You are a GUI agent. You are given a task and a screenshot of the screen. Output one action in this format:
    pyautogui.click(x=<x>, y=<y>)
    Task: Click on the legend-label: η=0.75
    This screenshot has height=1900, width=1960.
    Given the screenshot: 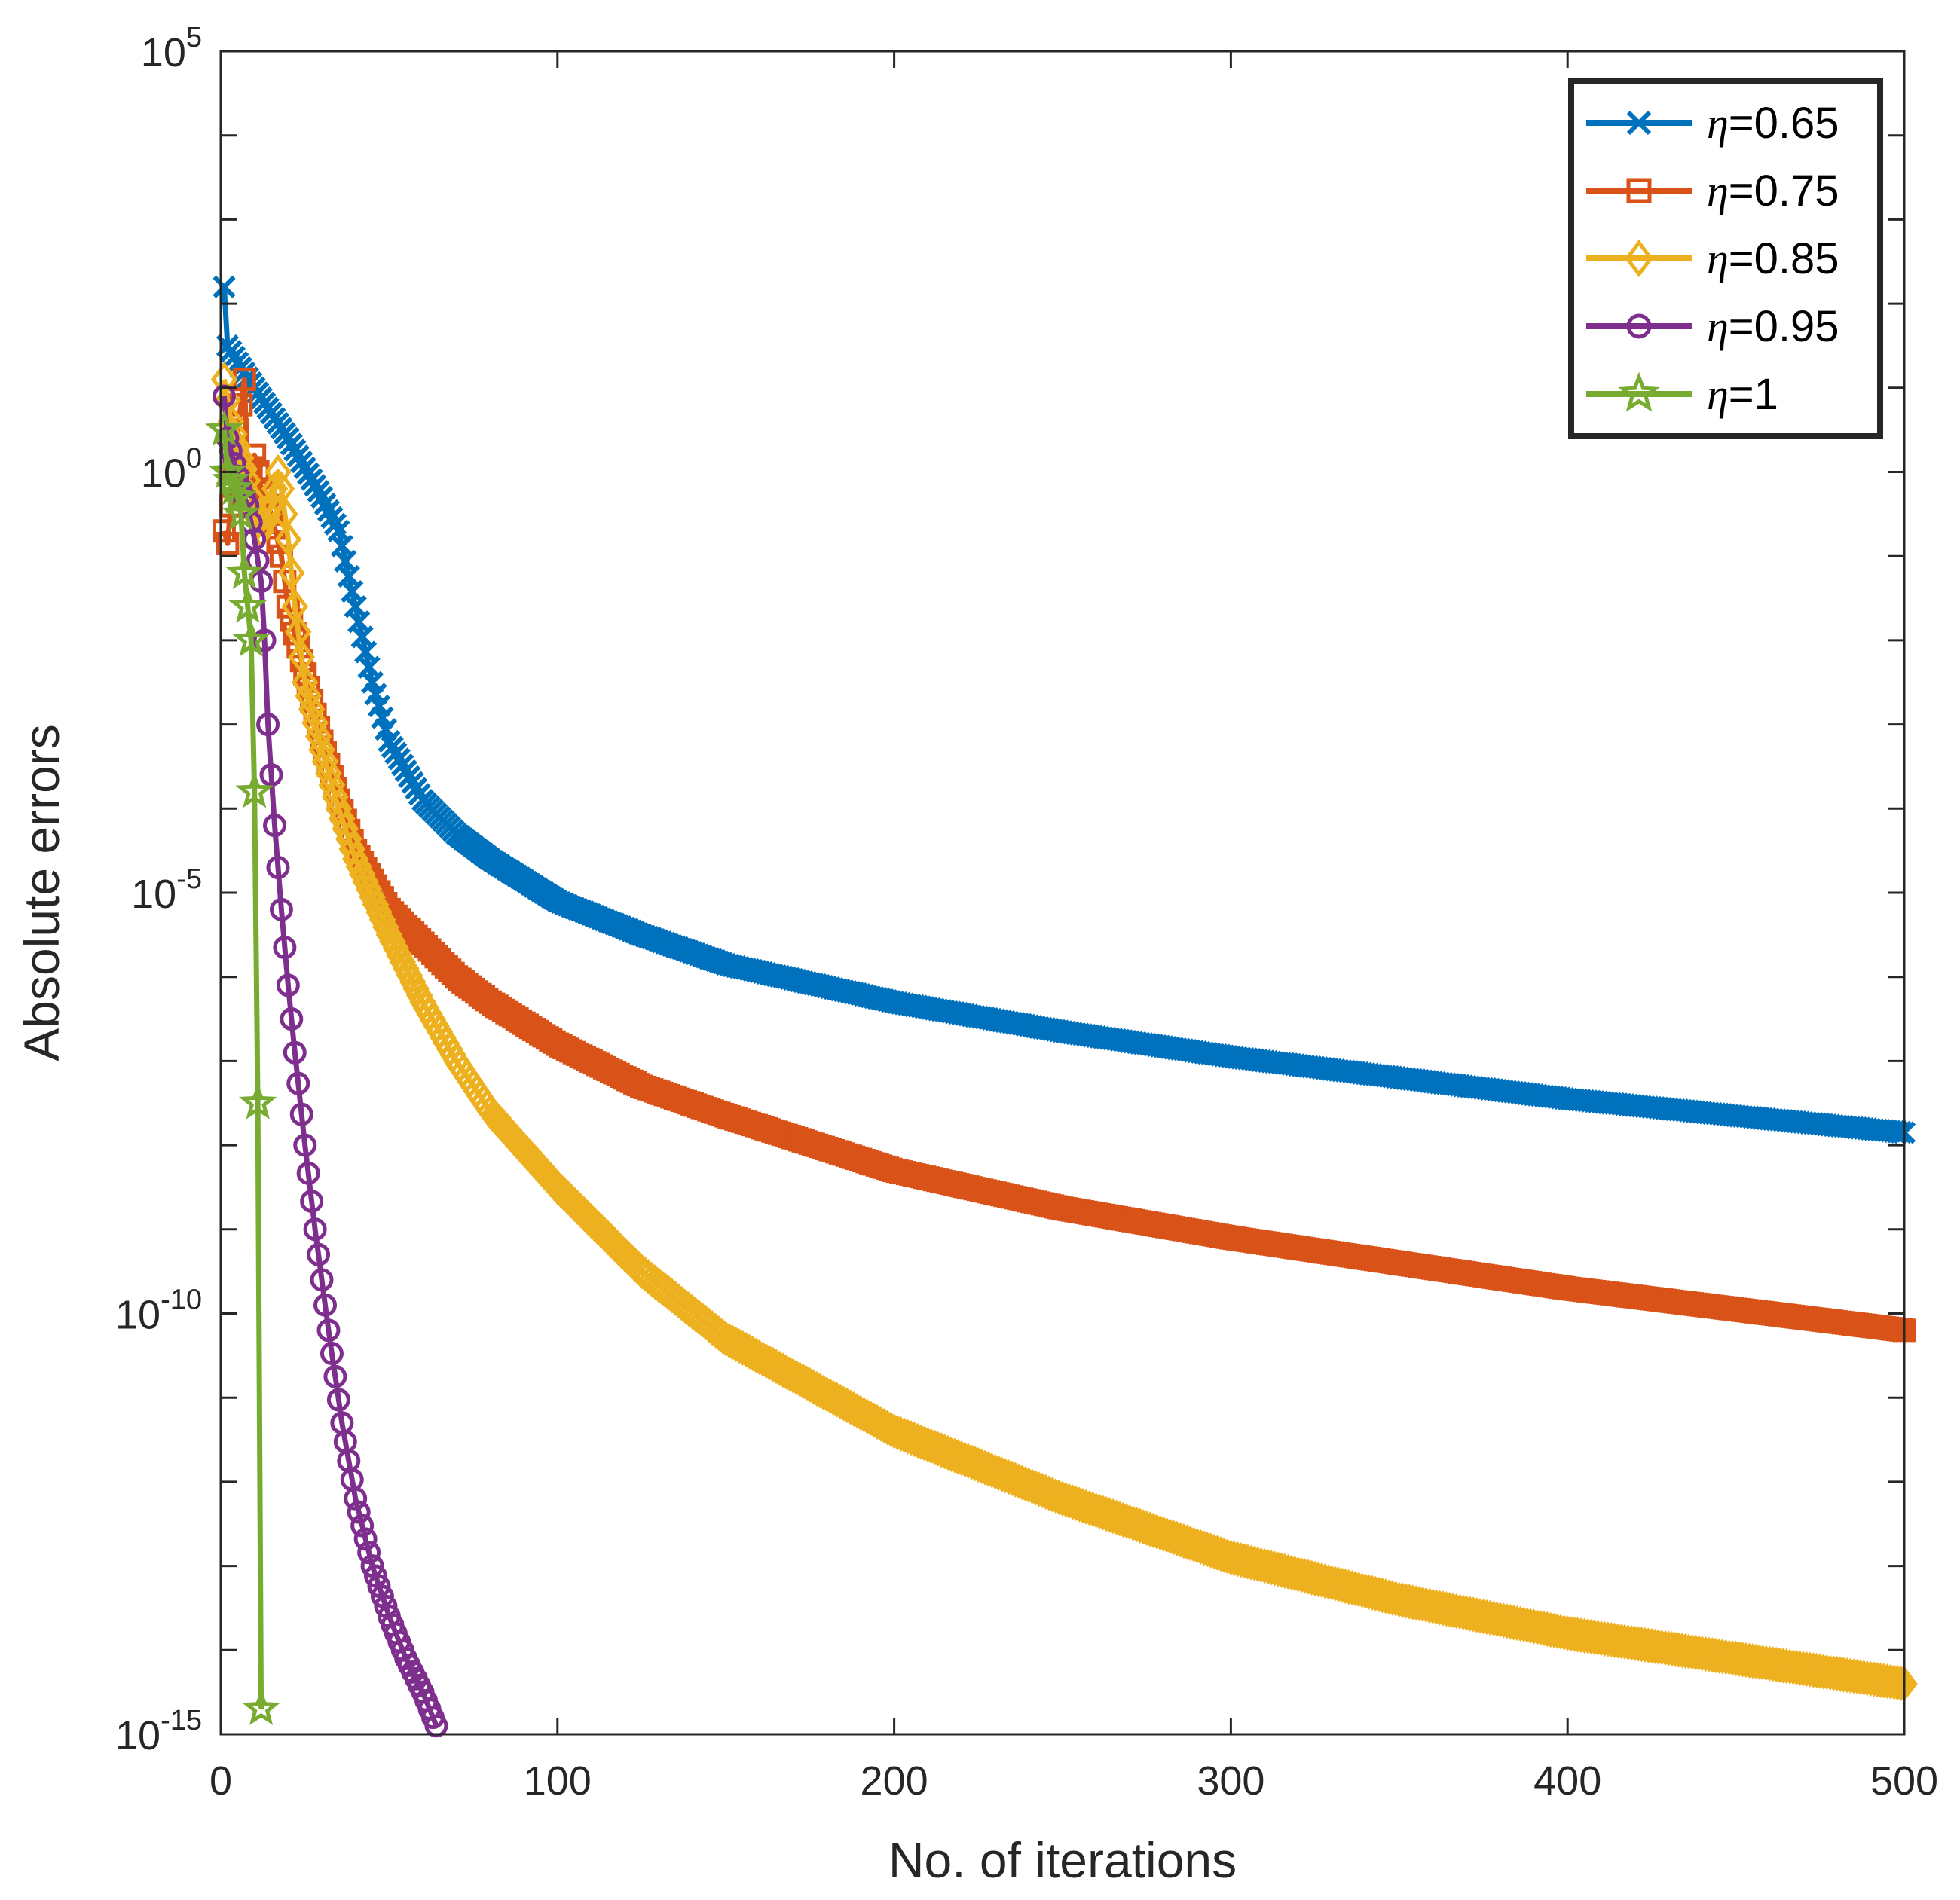 What is the action you would take?
    pyautogui.click(x=1773, y=190)
    